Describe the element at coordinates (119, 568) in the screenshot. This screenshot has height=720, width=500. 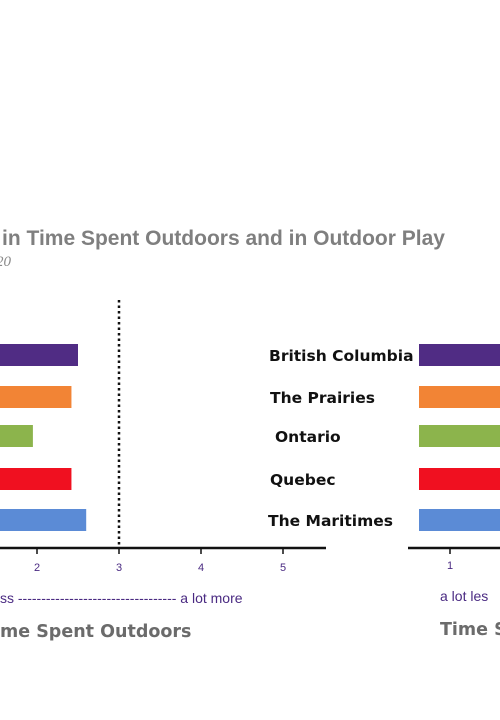
I see `left-tick-label-3: 3` at that location.